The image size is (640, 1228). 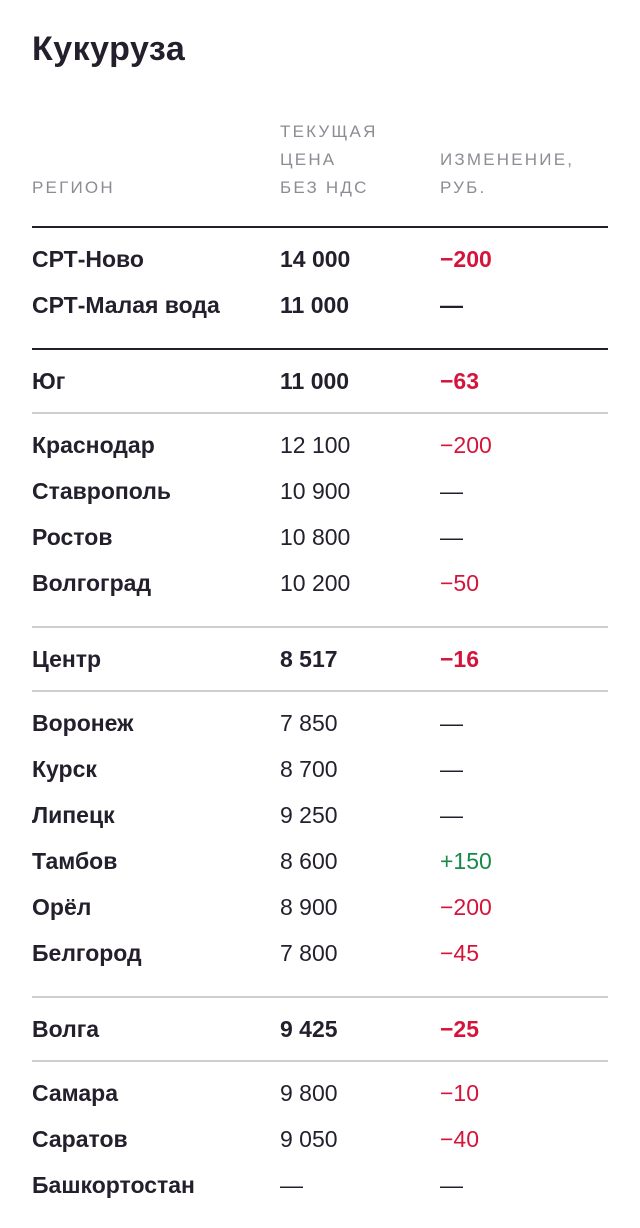 What do you see at coordinates (460, 381) in the screenshot?
I see `change-value: −63` at bounding box center [460, 381].